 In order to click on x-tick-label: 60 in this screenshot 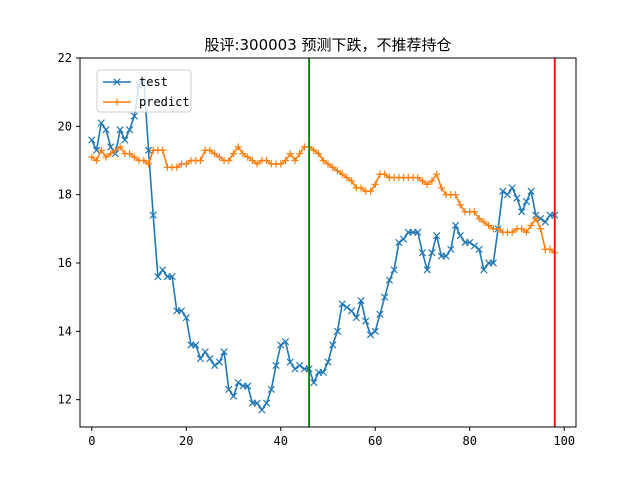, I will do `click(375, 441)`.